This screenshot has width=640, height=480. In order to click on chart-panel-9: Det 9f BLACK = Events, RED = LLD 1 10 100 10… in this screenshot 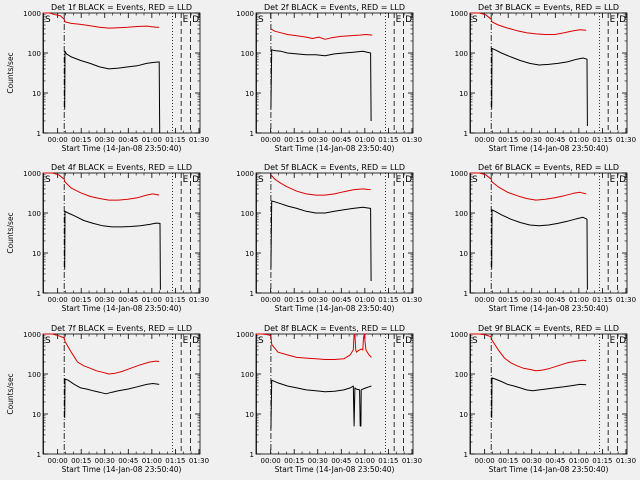, I will do `click(543, 399)`.